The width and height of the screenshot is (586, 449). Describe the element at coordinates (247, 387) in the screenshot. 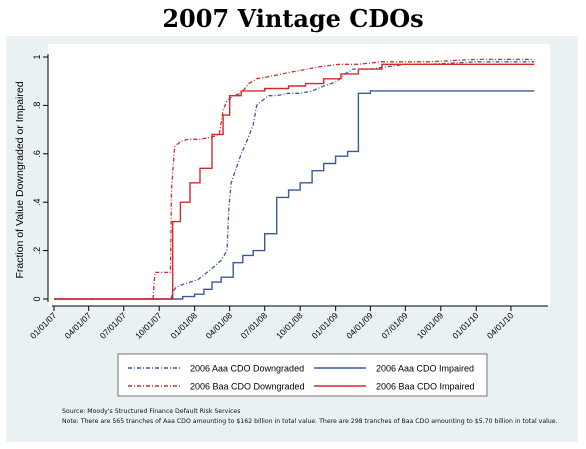

I see `legend-label-2: 2006 Baa CDO Downgraded` at that location.